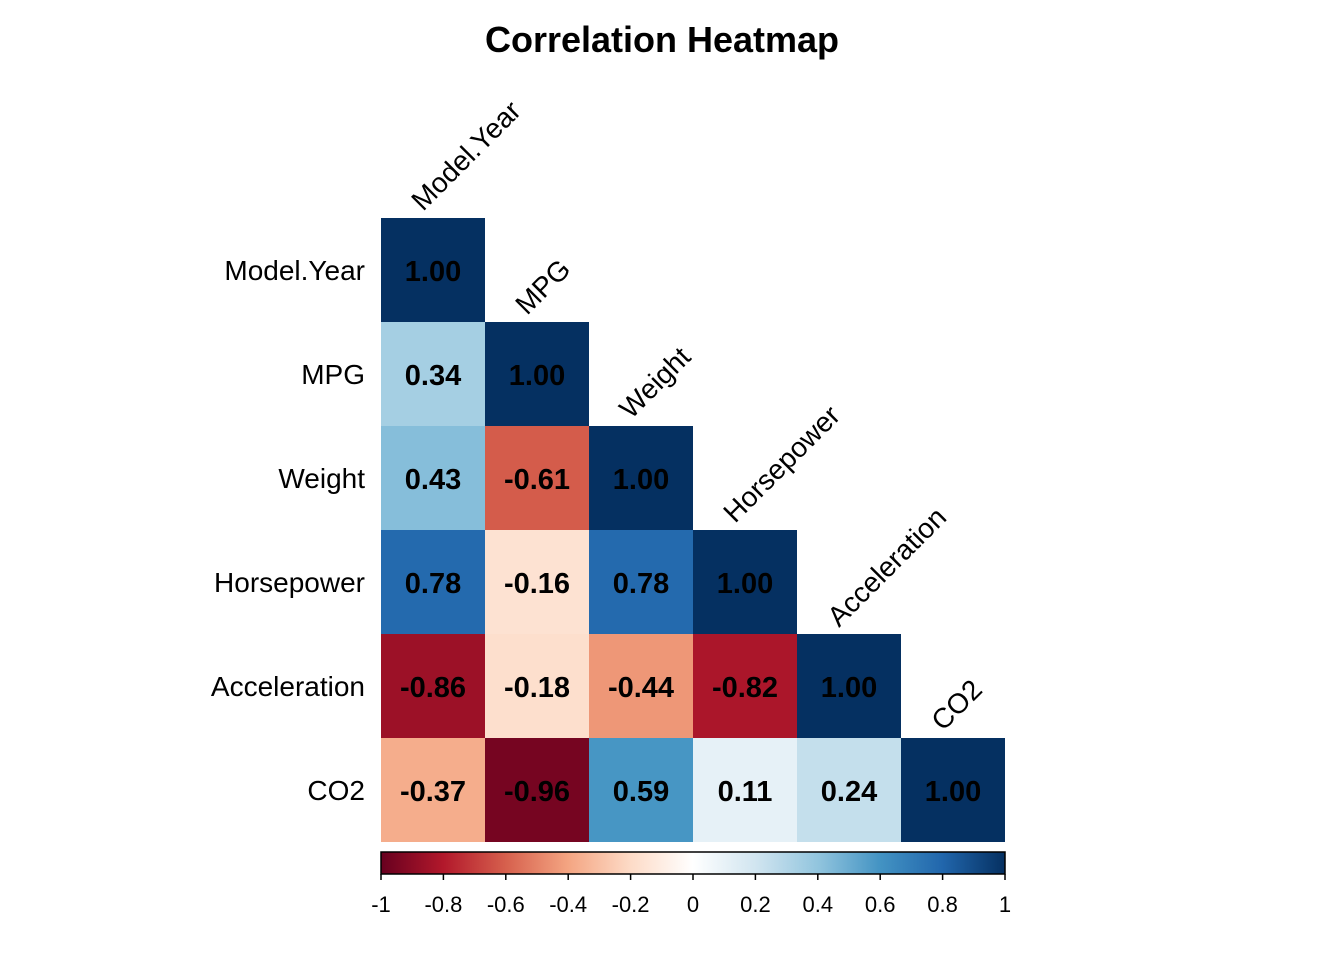 This screenshot has width=1344, height=960. I want to click on cell-value-label: -0.82, so click(745, 688).